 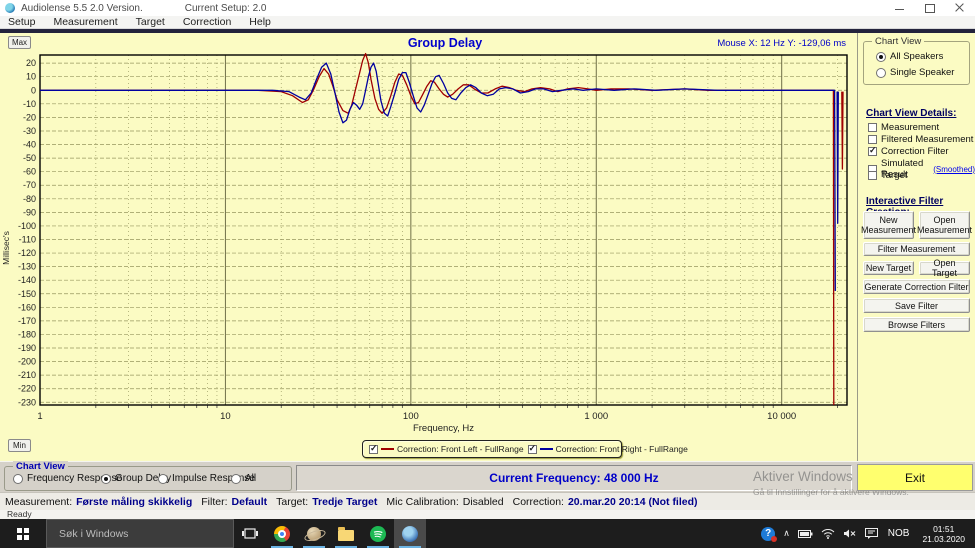 I want to click on radio-all-speakers-control, so click(x=881, y=56).